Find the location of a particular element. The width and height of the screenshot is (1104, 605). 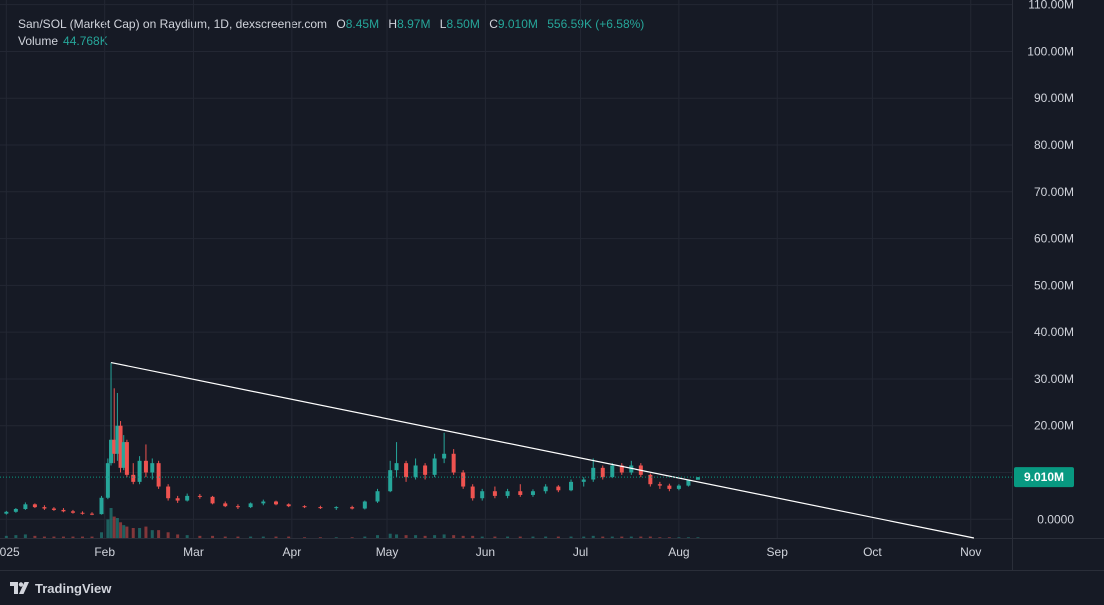

last-price-badge is located at coordinates (1044, 477).